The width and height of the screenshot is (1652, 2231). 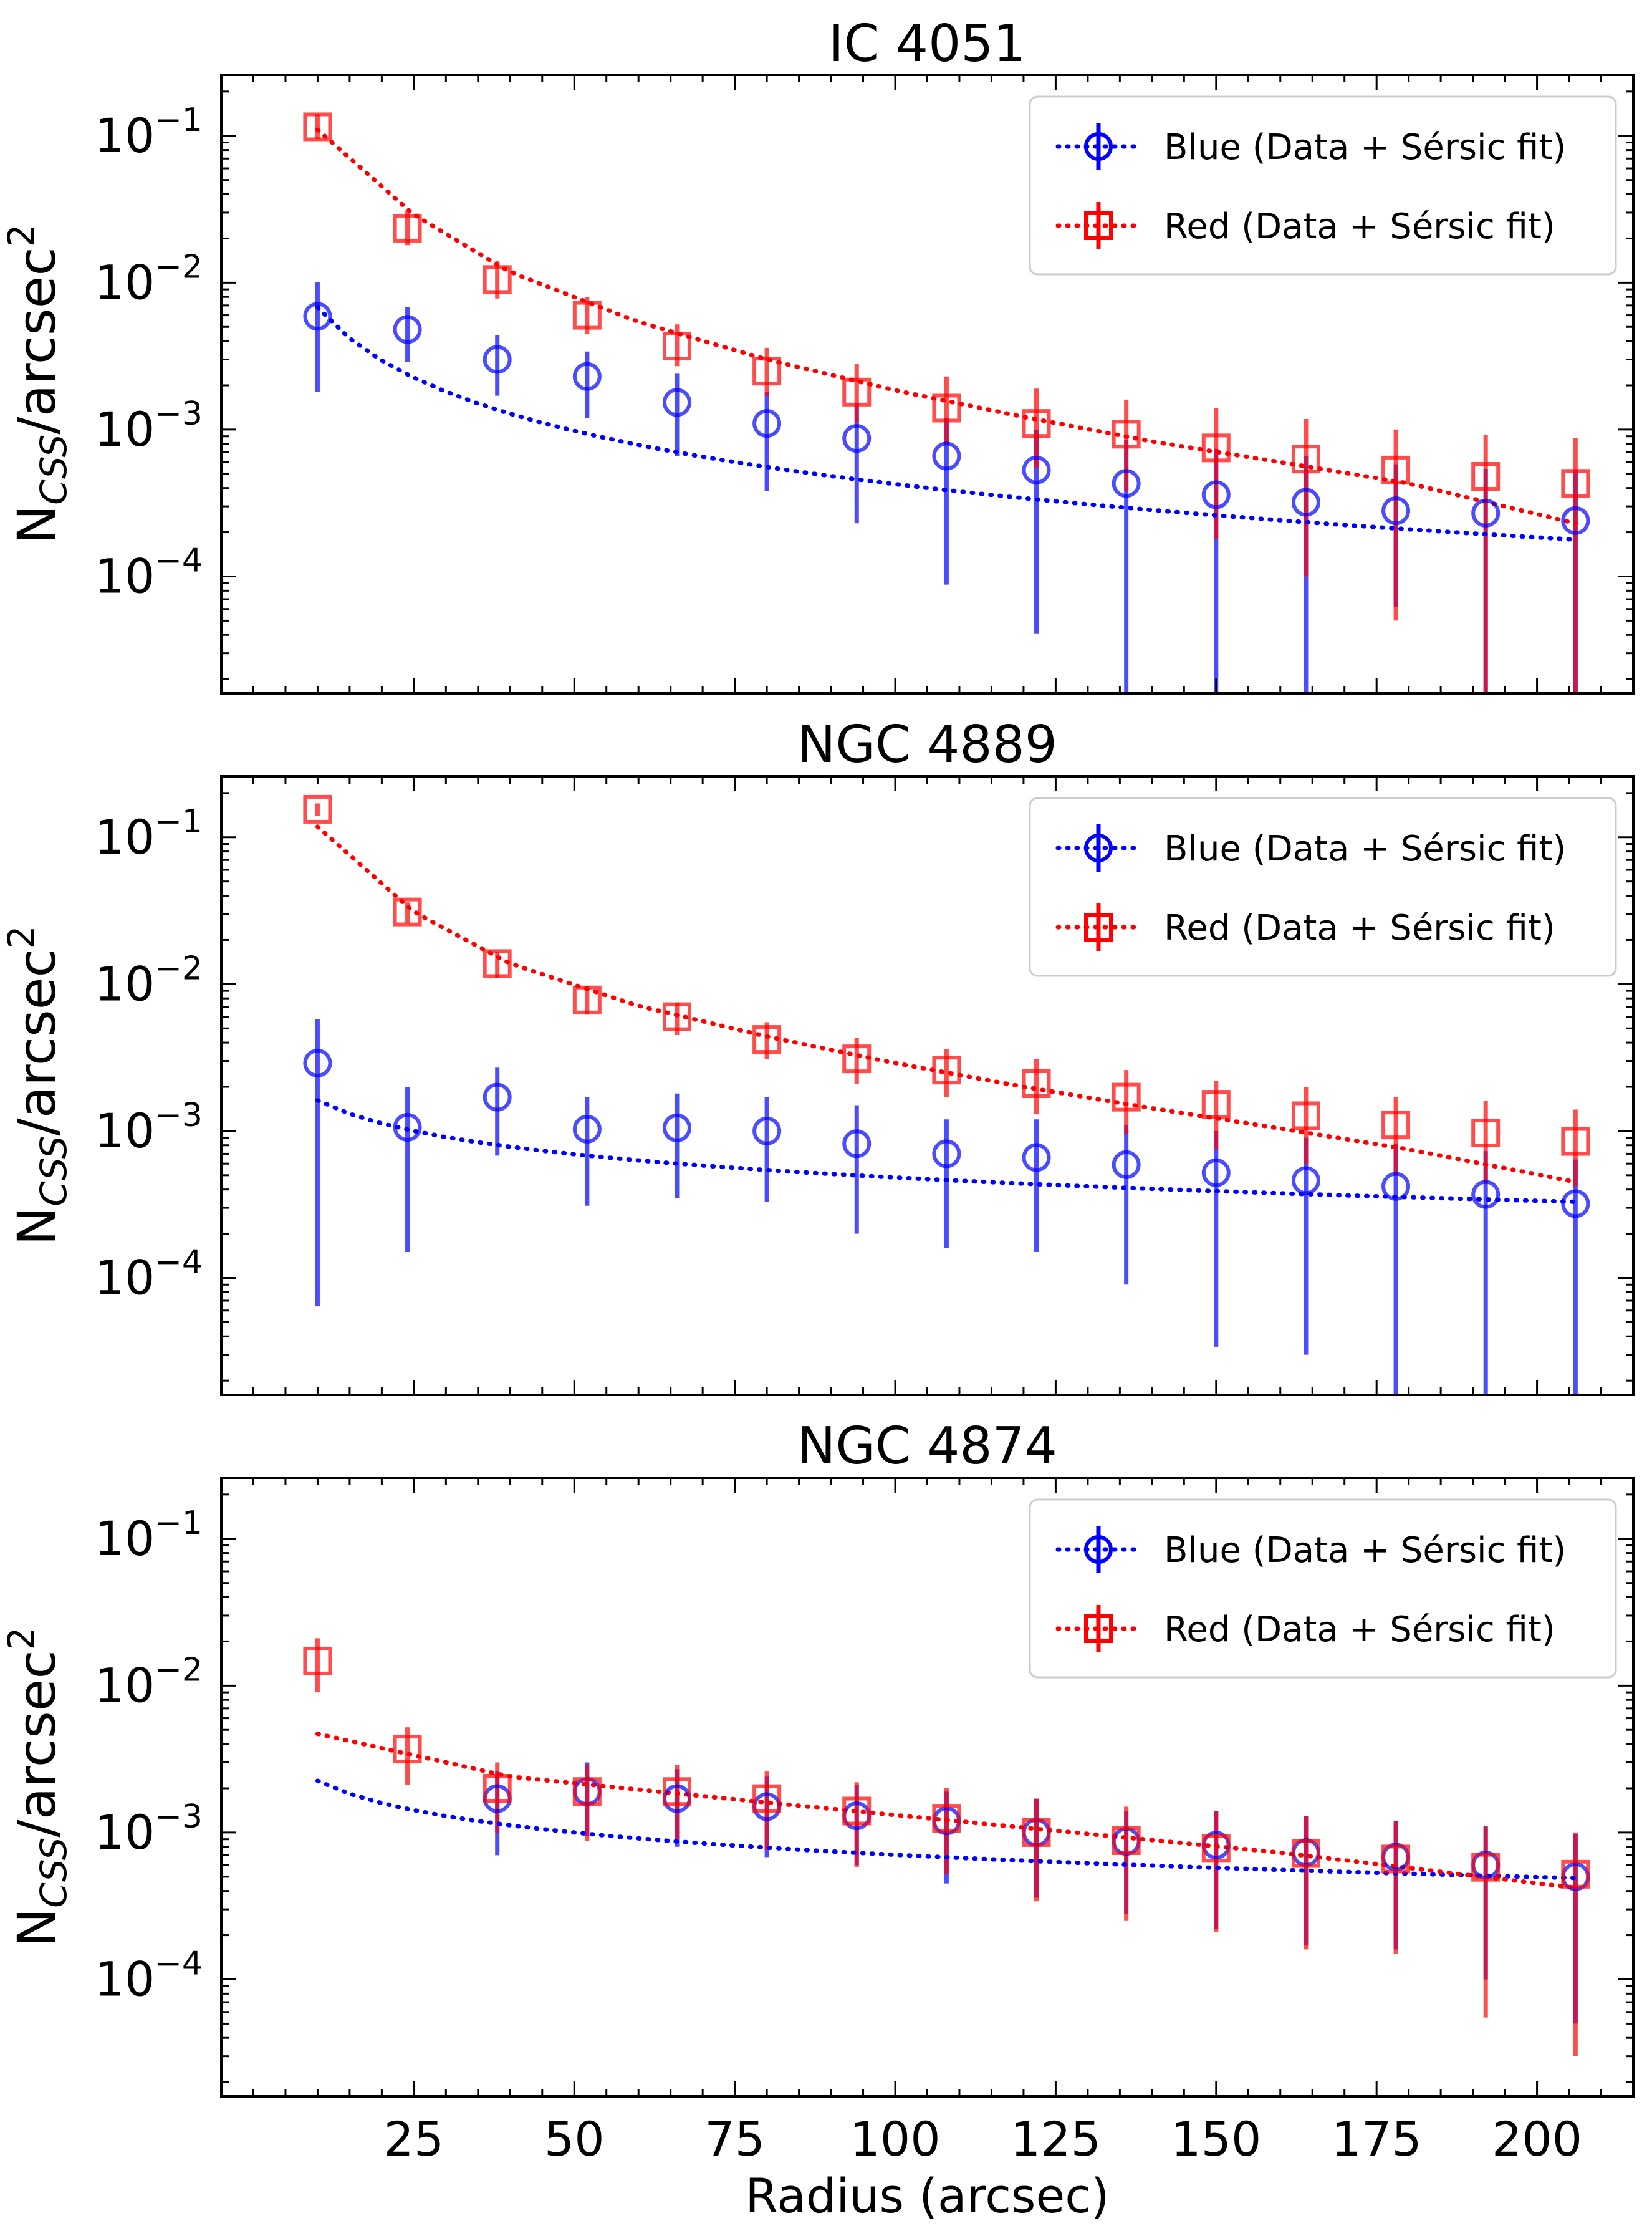 I want to click on panel-title: NGC 4889, so click(x=927, y=744).